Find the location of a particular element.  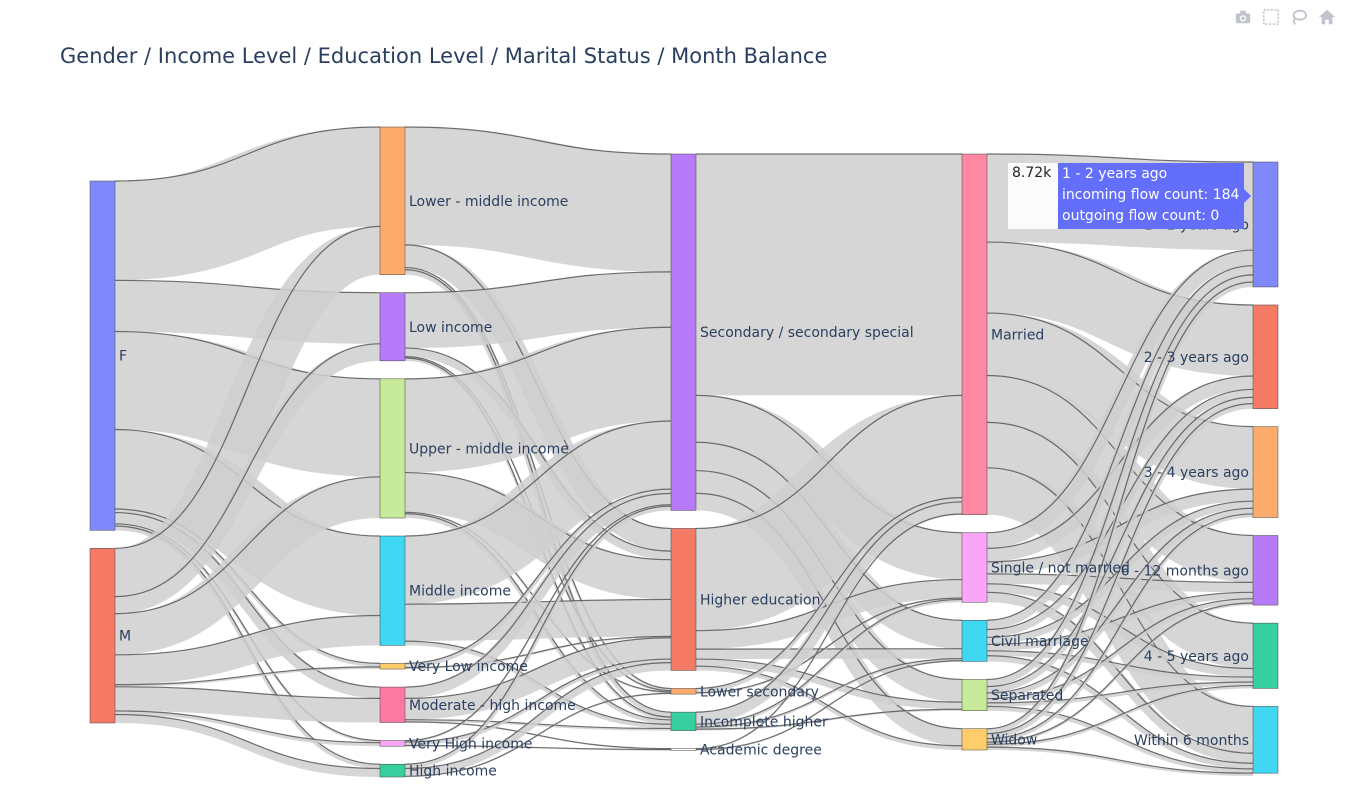

sankey-link-MI-HE is located at coordinates (538, 620).